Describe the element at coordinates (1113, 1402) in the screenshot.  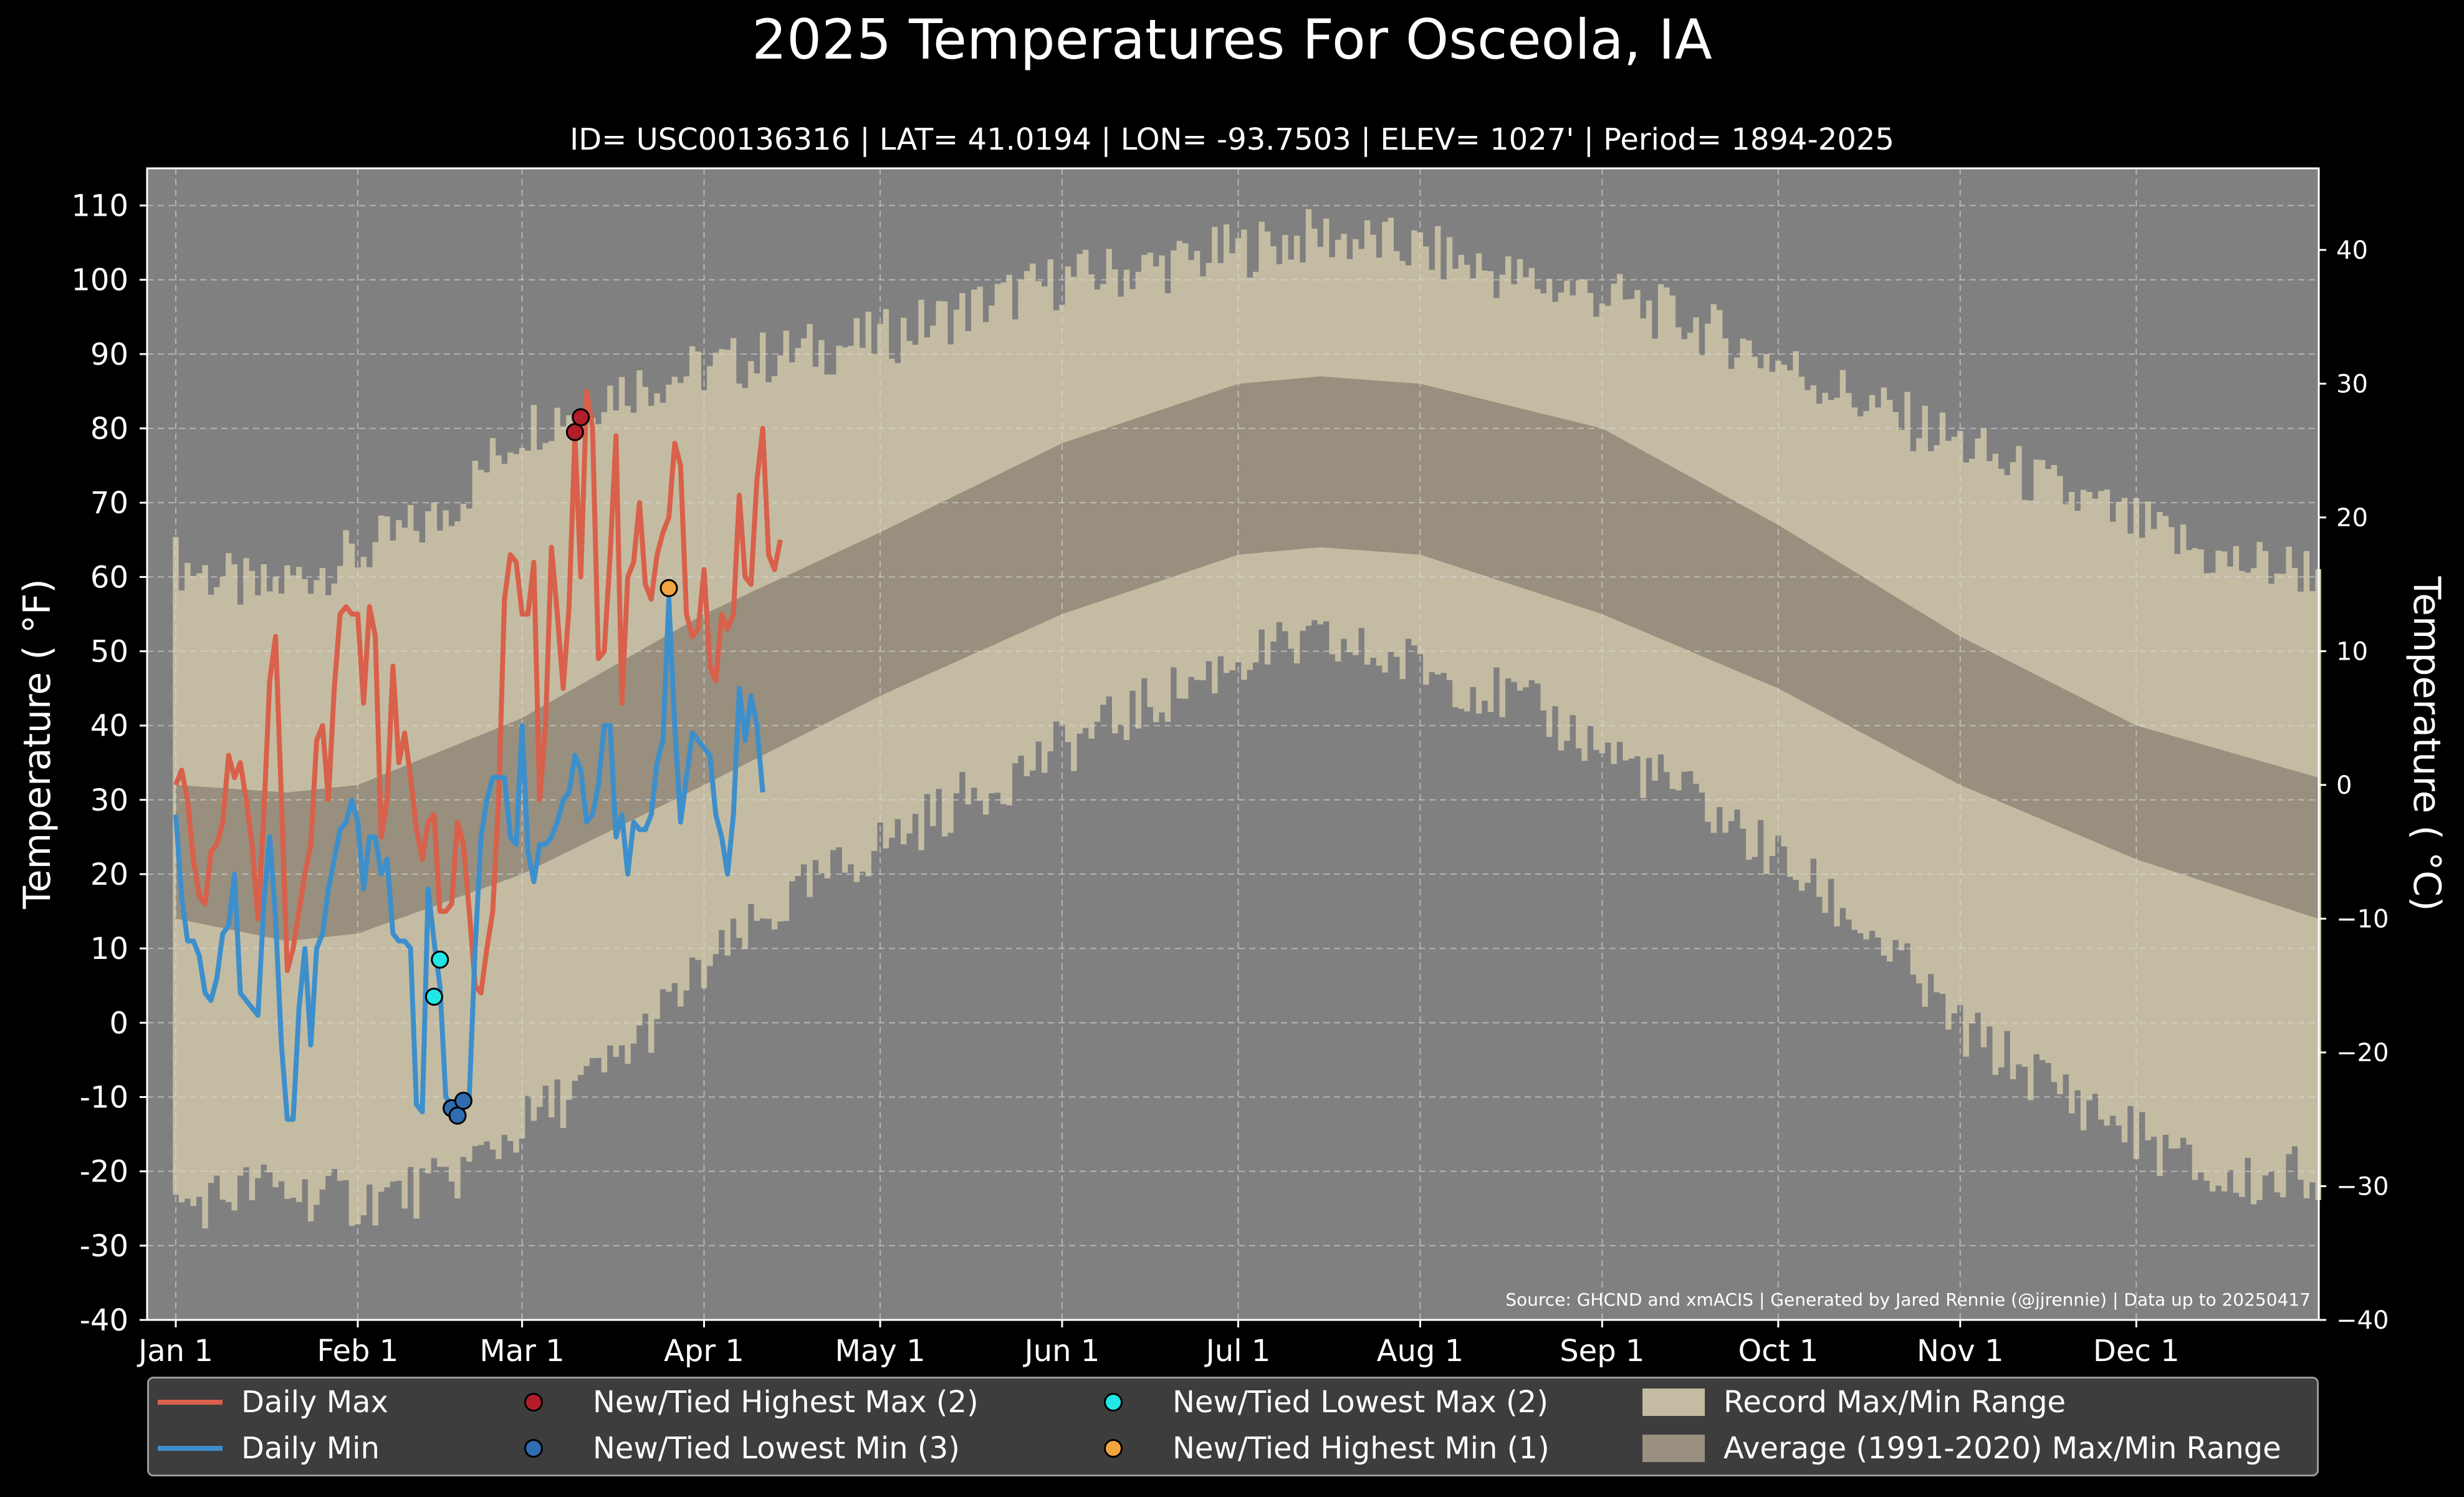
I see `lowest-max-marker` at that location.